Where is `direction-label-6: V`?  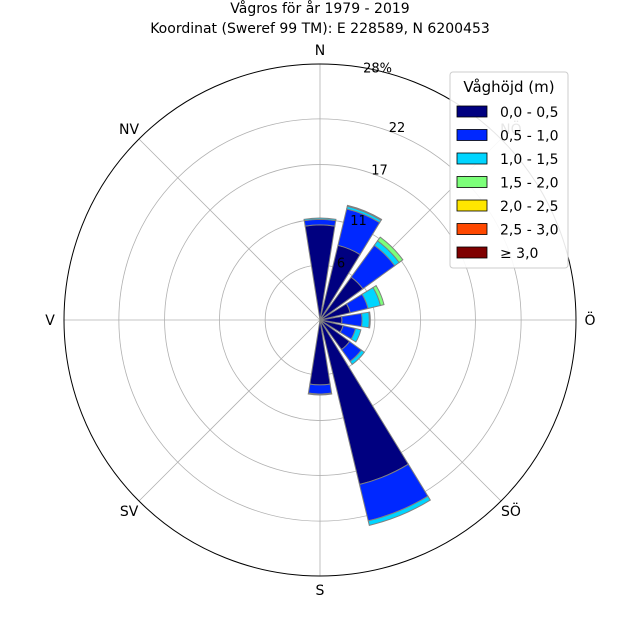 direction-label-6: V is located at coordinates (50, 321).